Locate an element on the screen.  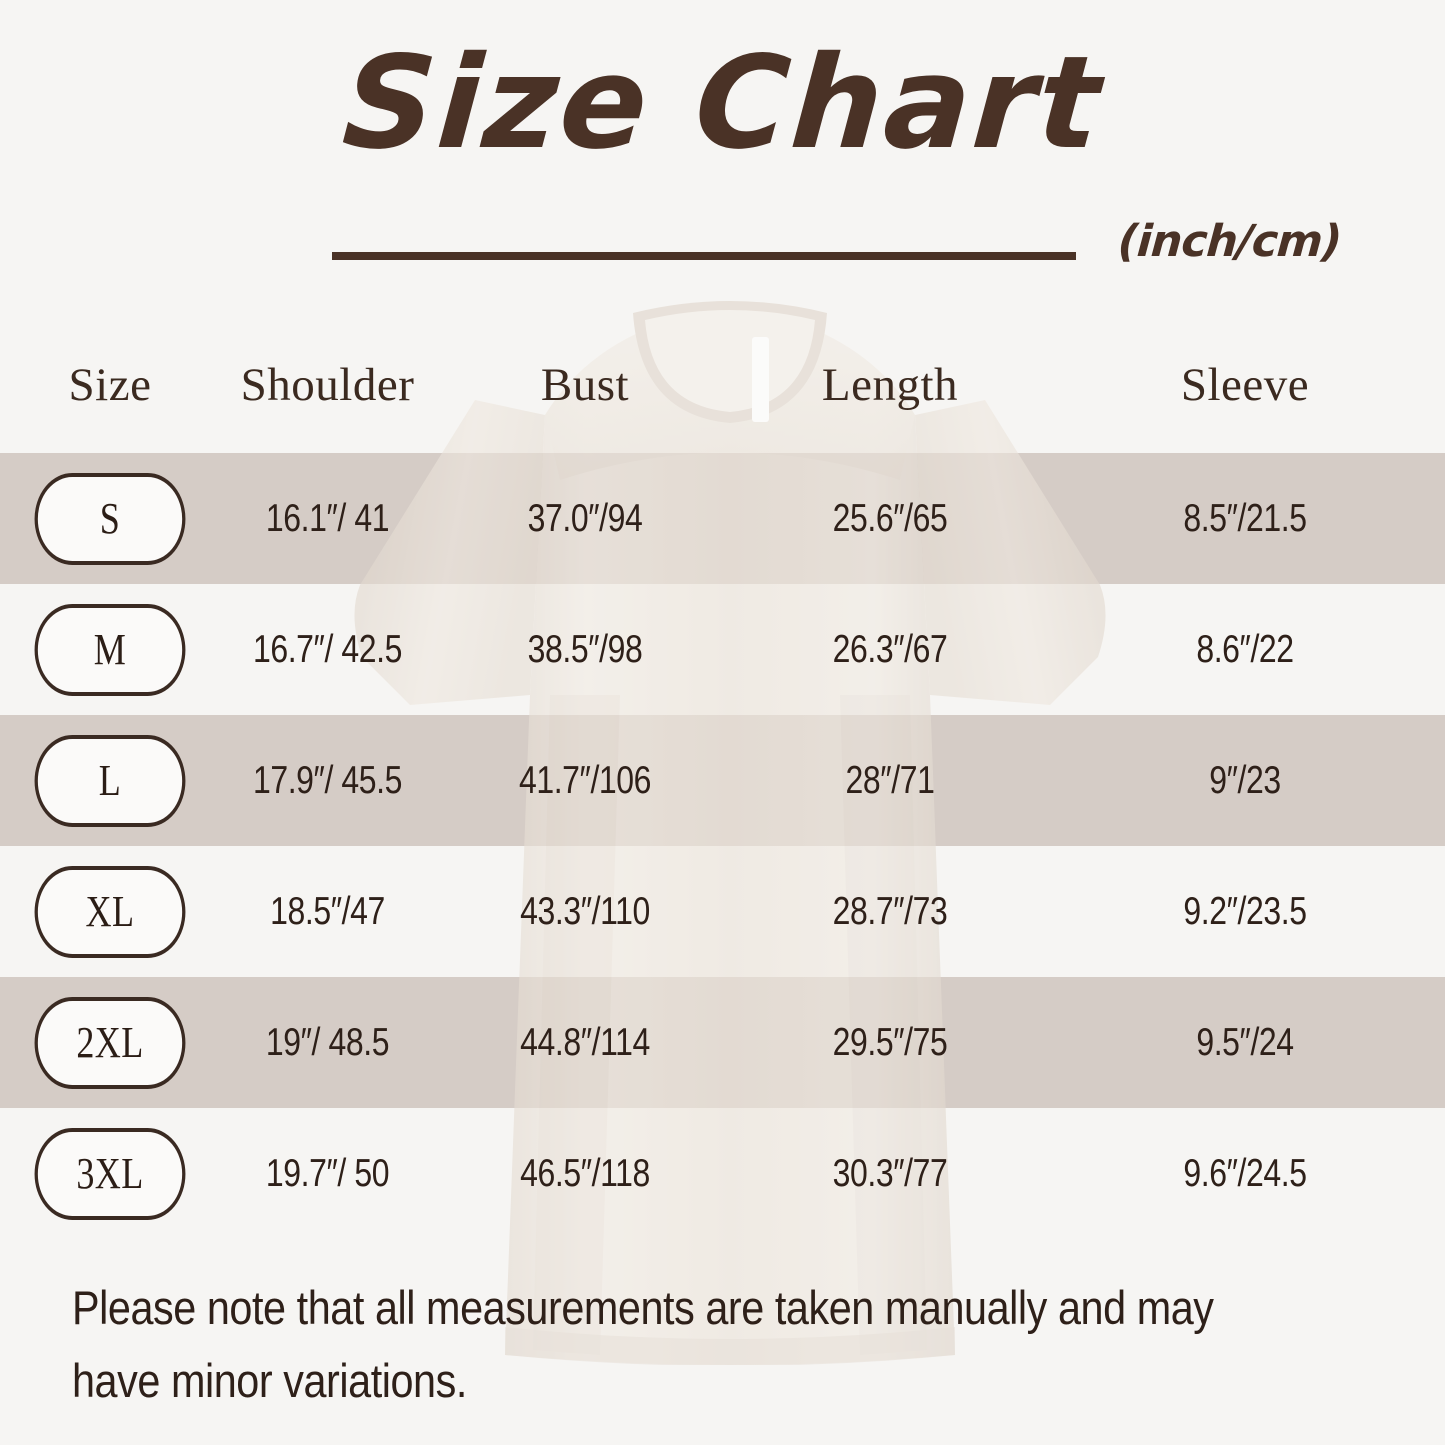
size-cell: 3XL is located at coordinates (110, 1173).